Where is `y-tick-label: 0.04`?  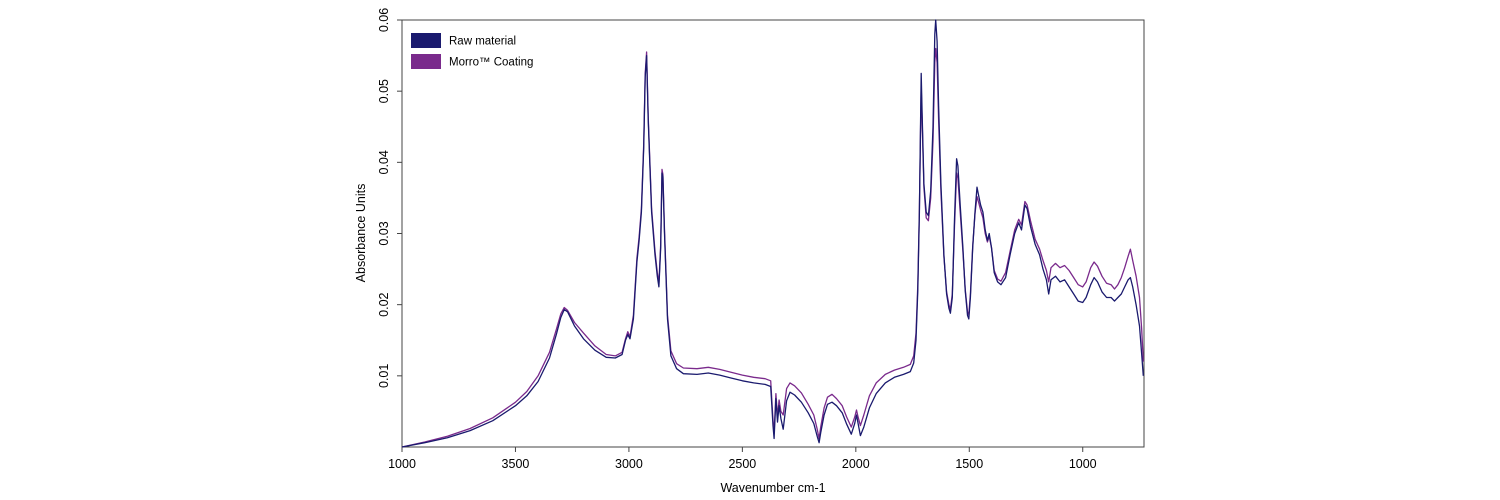 y-tick-label: 0.04 is located at coordinates (384, 162).